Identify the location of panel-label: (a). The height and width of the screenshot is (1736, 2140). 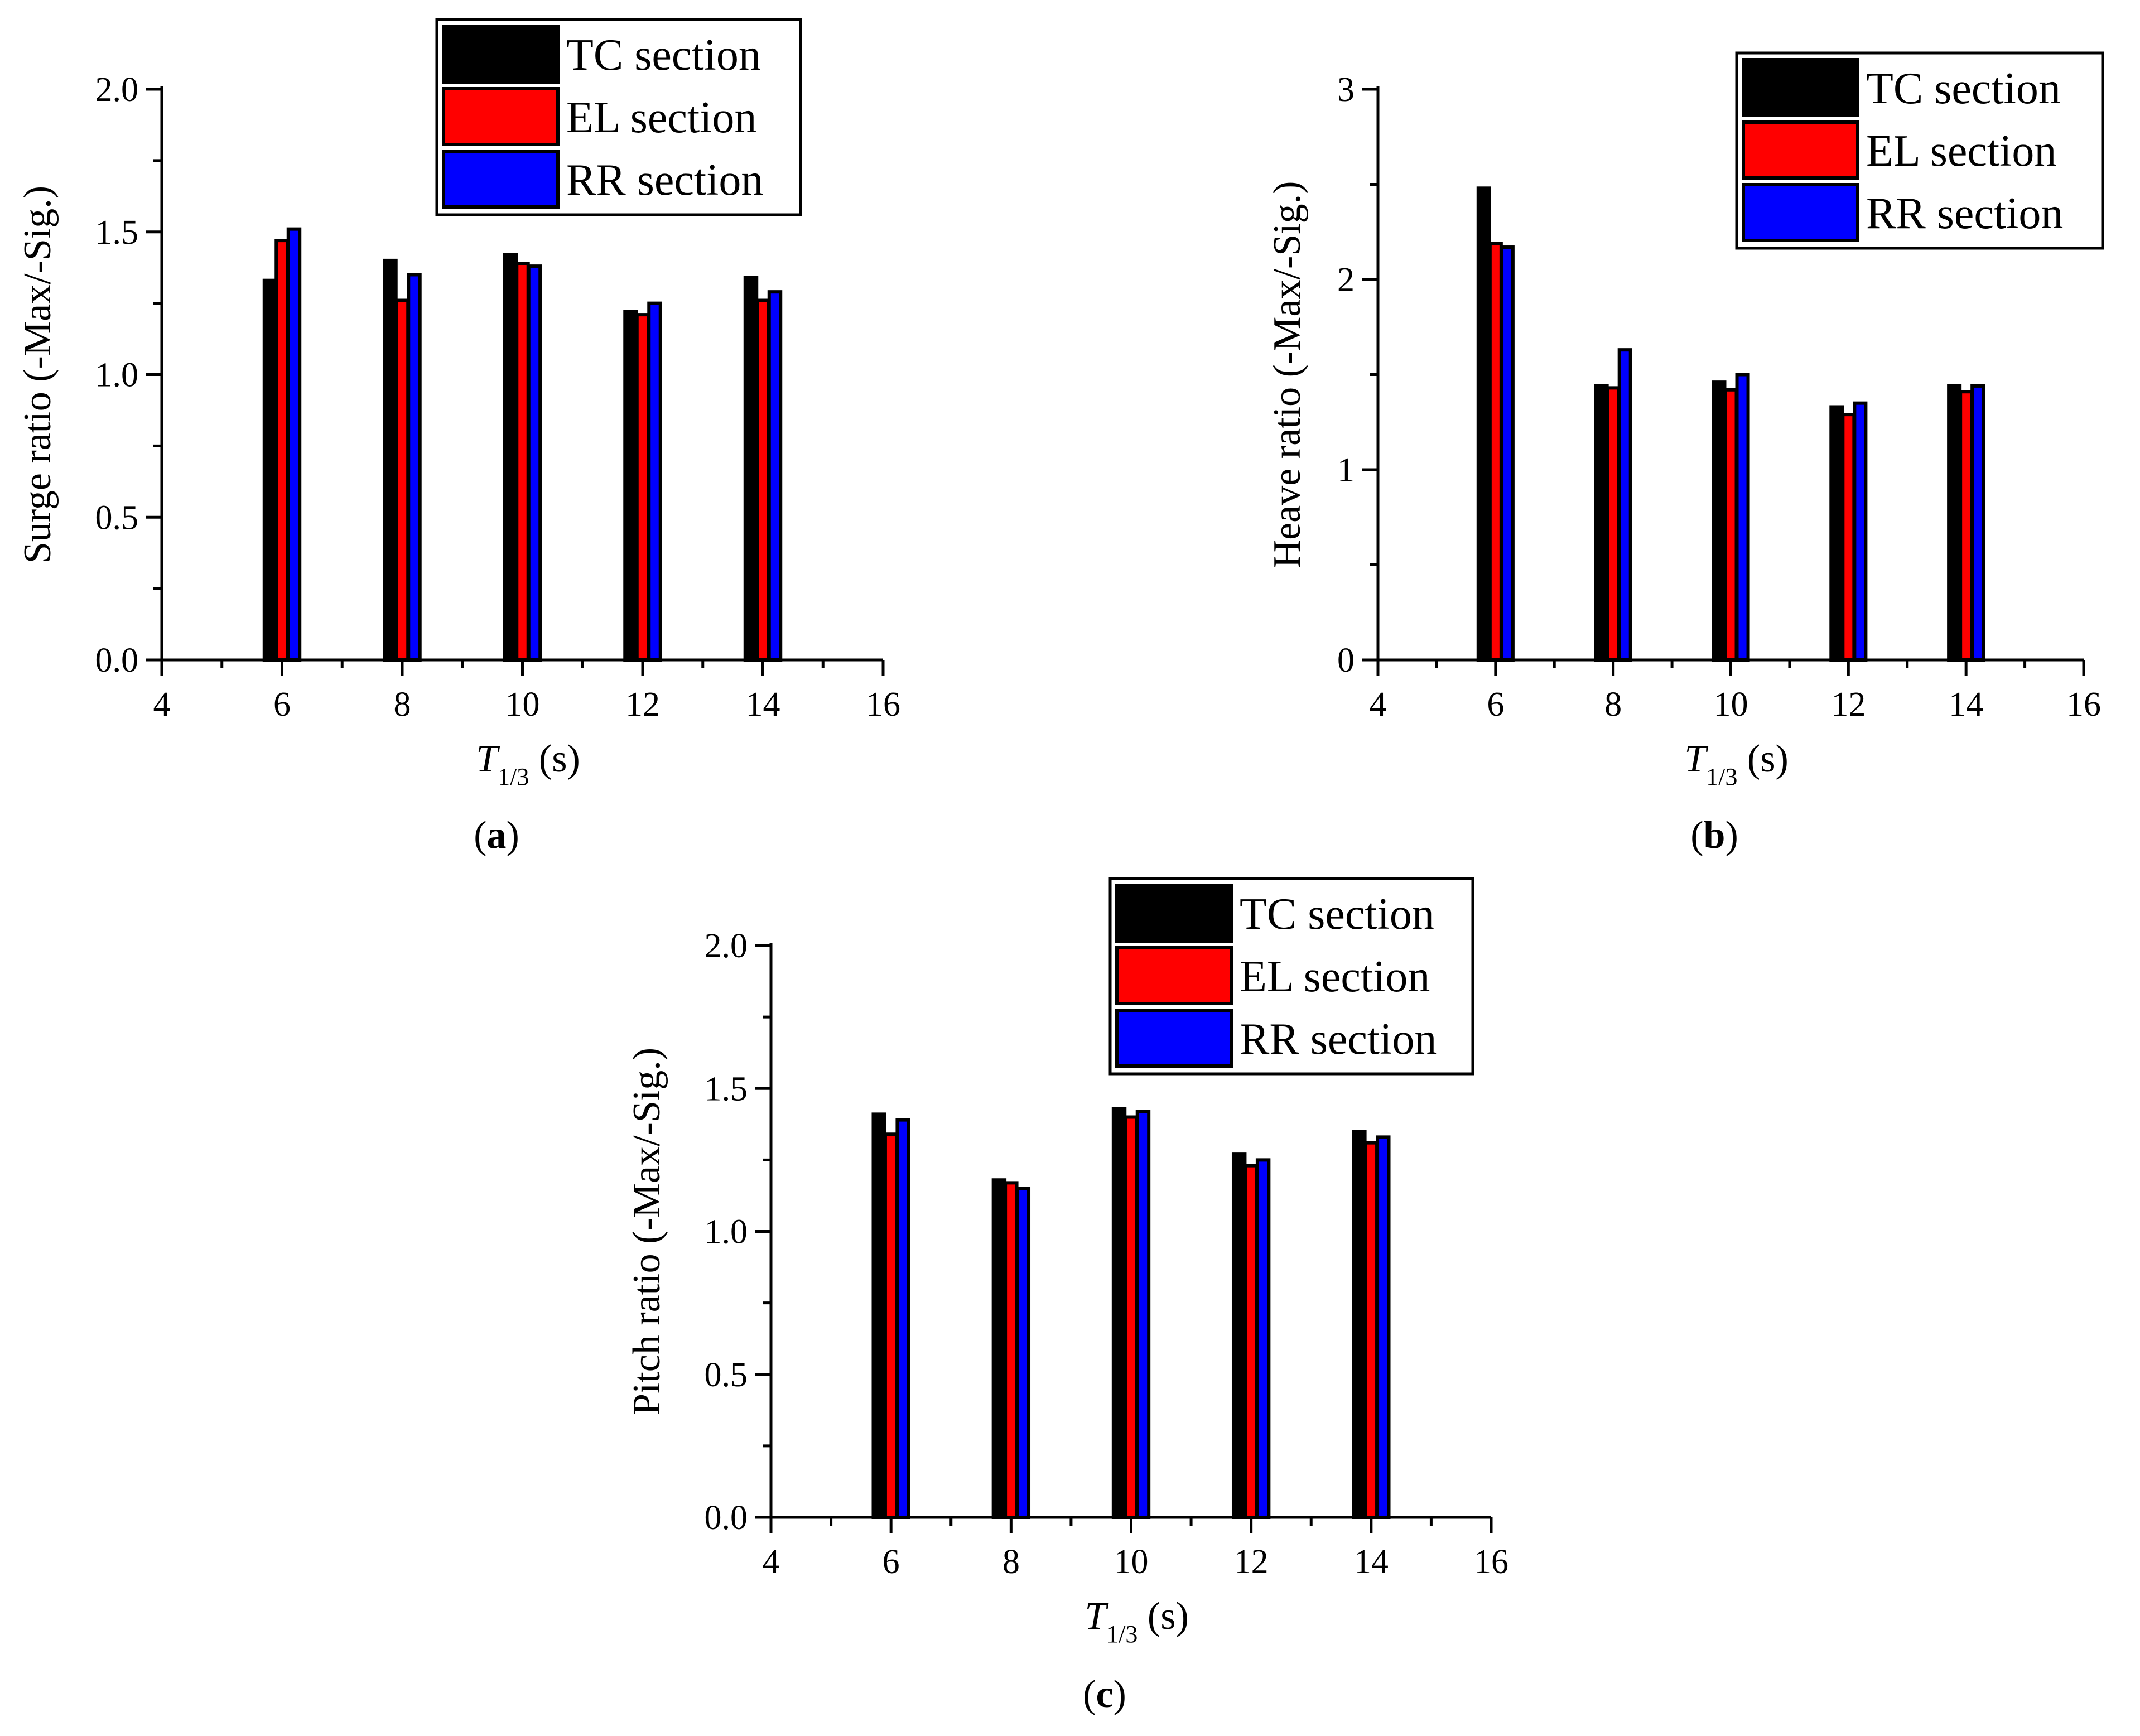
(496, 835).